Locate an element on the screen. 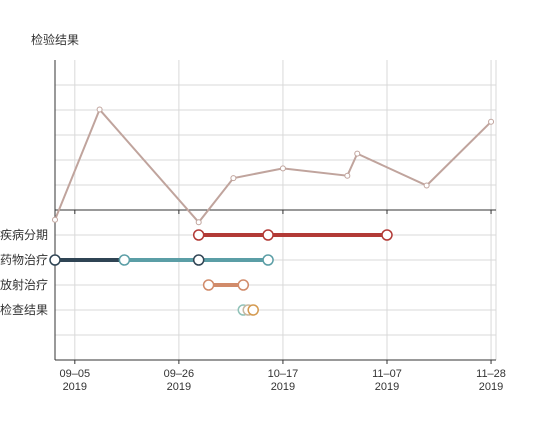 Image resolution: width=550 pixels, height=425 pixels. row-label: 检查结果 is located at coordinates (24, 309).